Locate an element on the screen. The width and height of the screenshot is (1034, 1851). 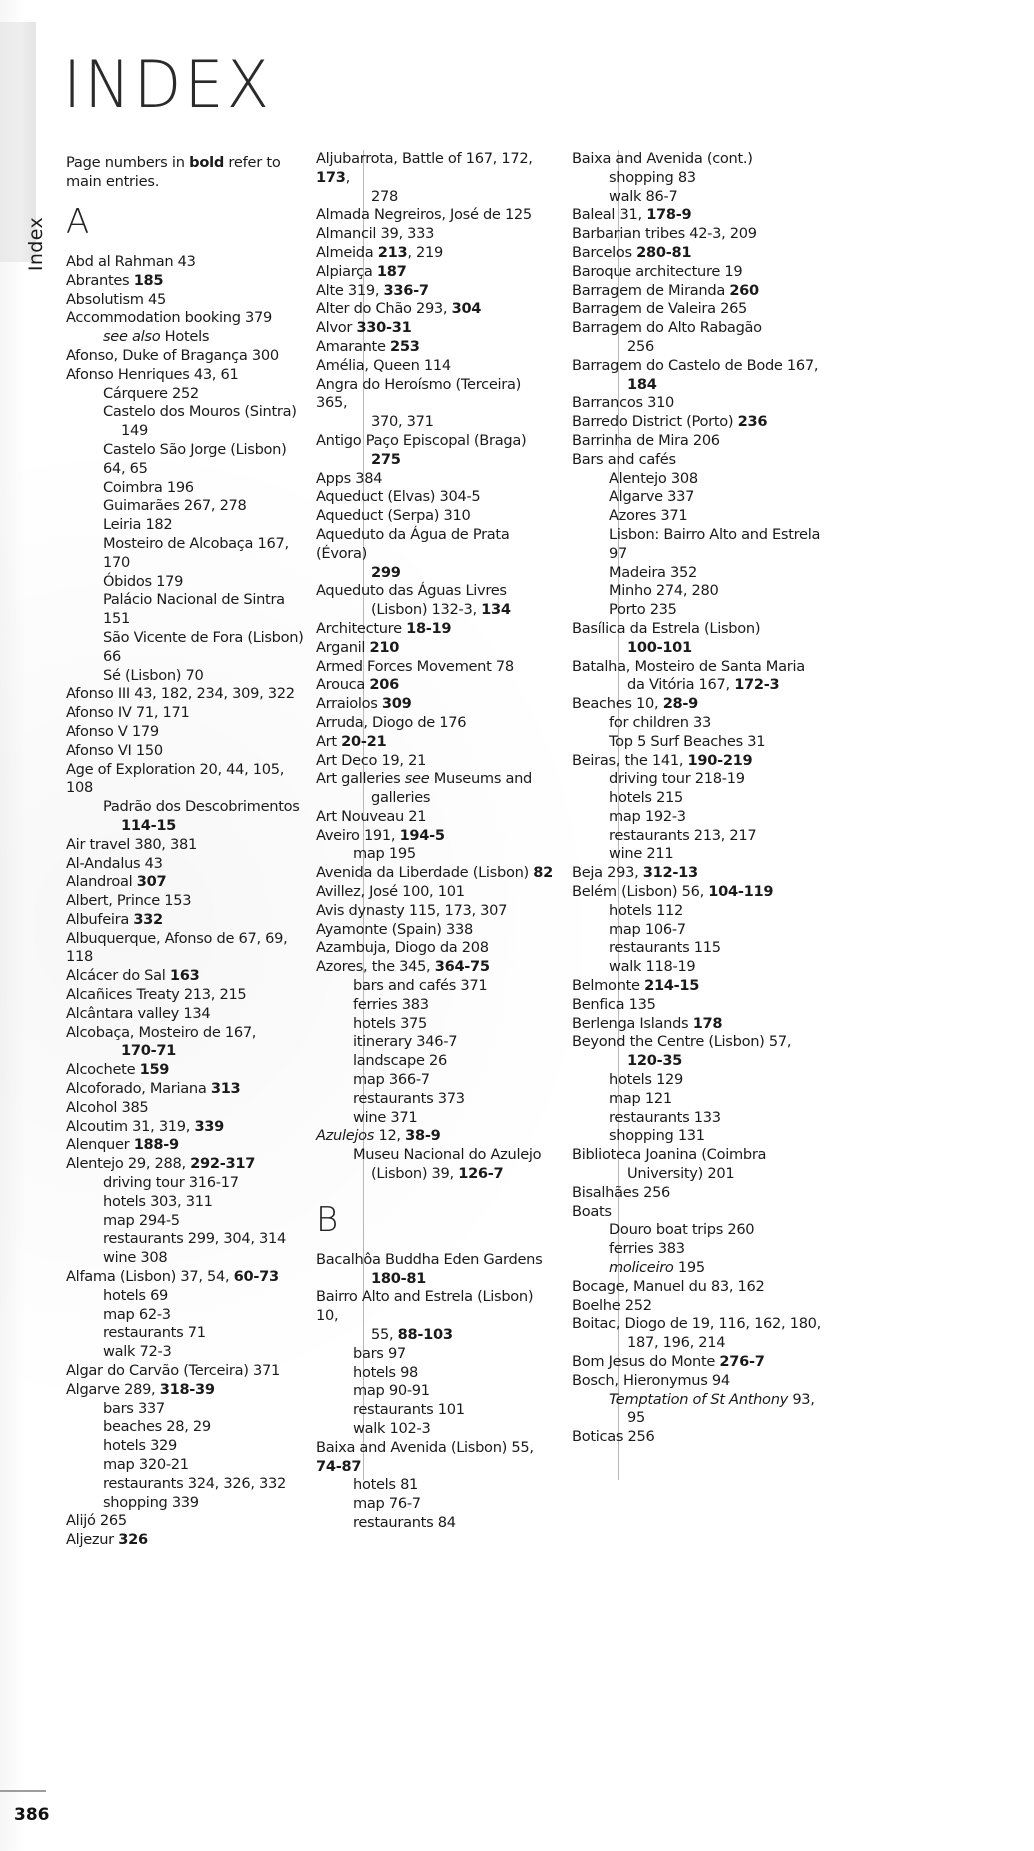
index-subentry: Douro boat trips 260 is located at coordinates (682, 1230).